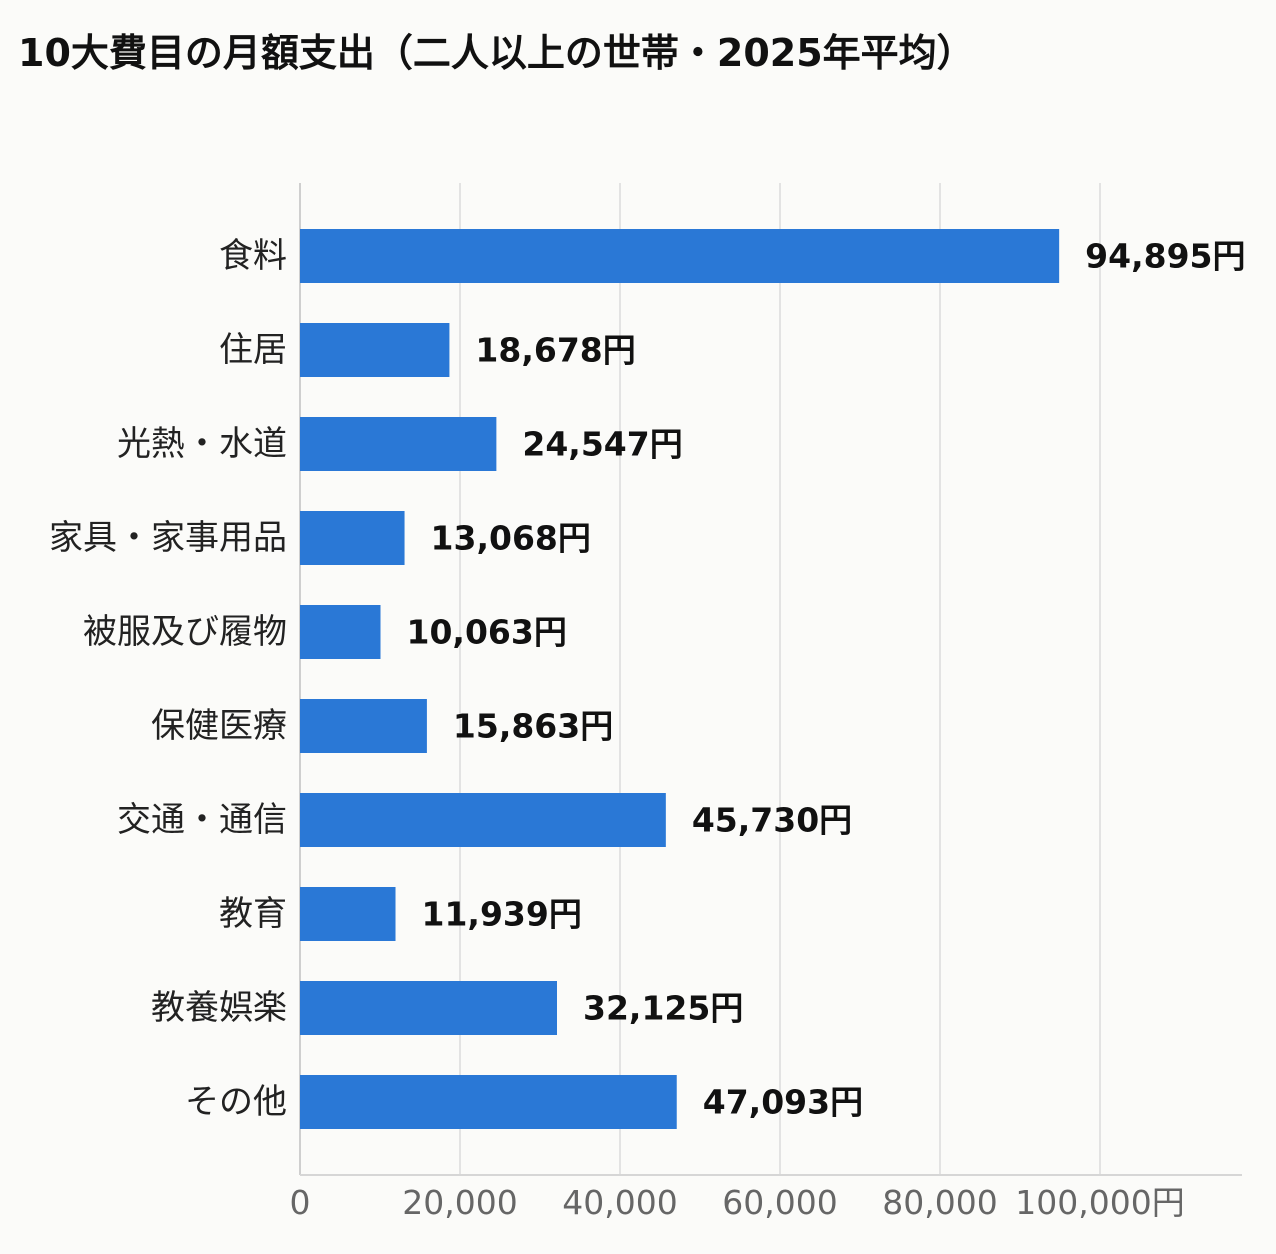 The width and height of the screenshot is (1276, 1254). Describe the element at coordinates (663, 1008) in the screenshot. I see `value-label: 32,125円` at that location.